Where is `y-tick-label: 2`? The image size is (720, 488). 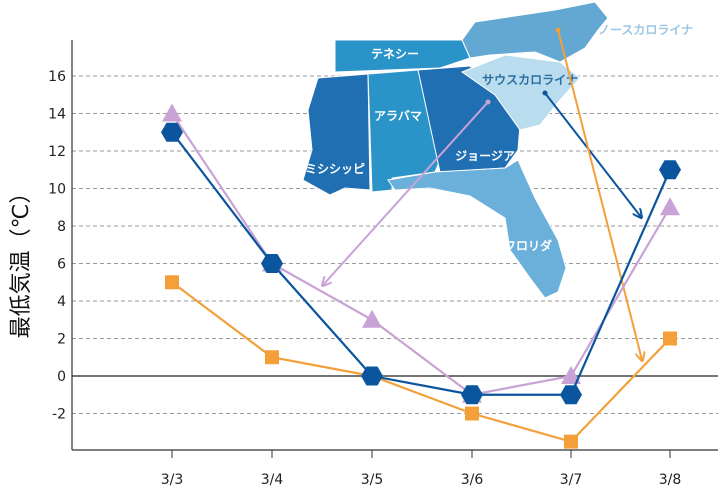 y-tick-label: 2 is located at coordinates (61, 340).